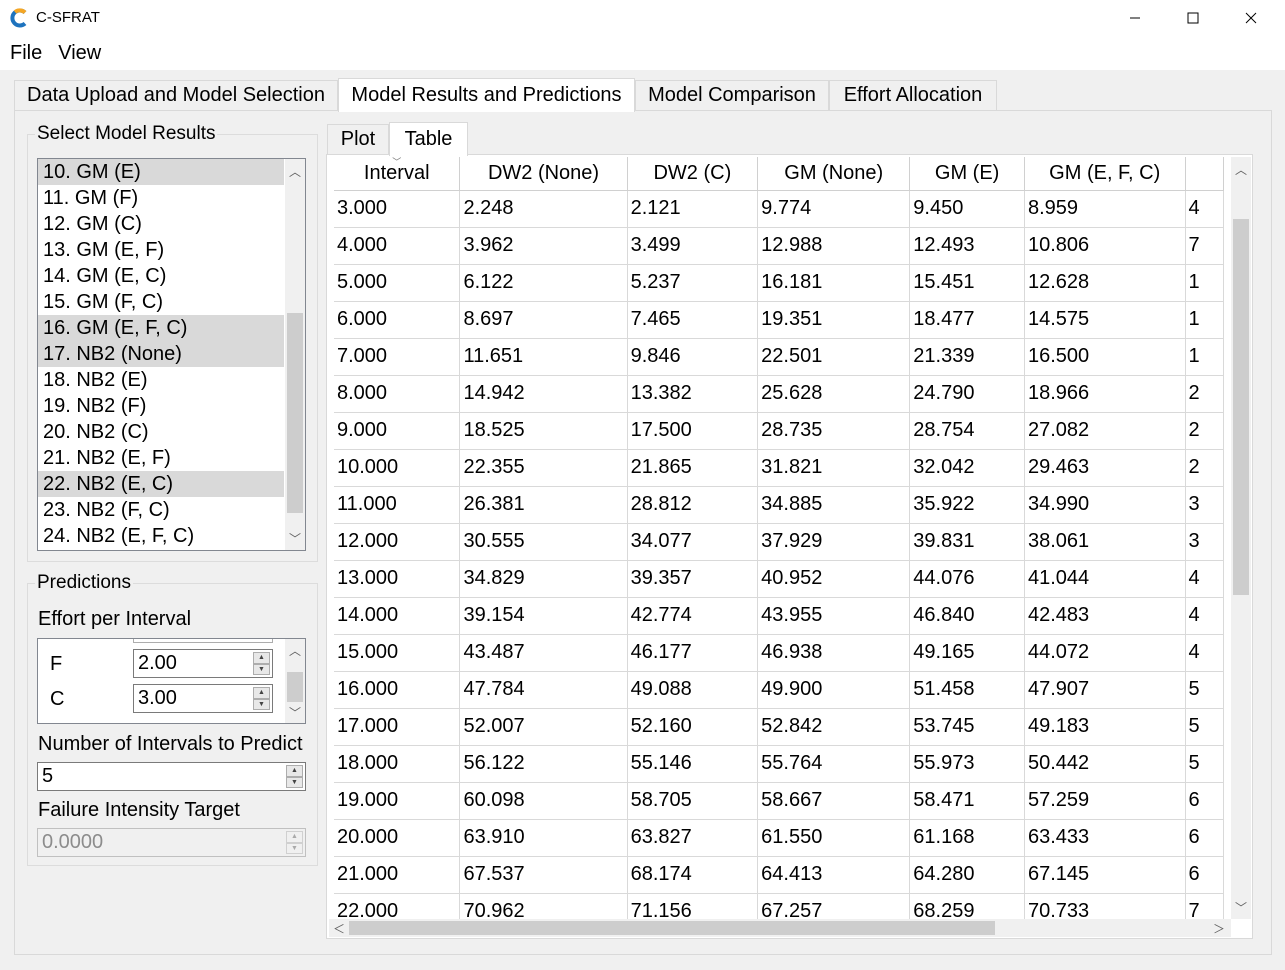 The image size is (1285, 970). What do you see at coordinates (1204, 246) in the screenshot?
I see `table-cell: 7` at bounding box center [1204, 246].